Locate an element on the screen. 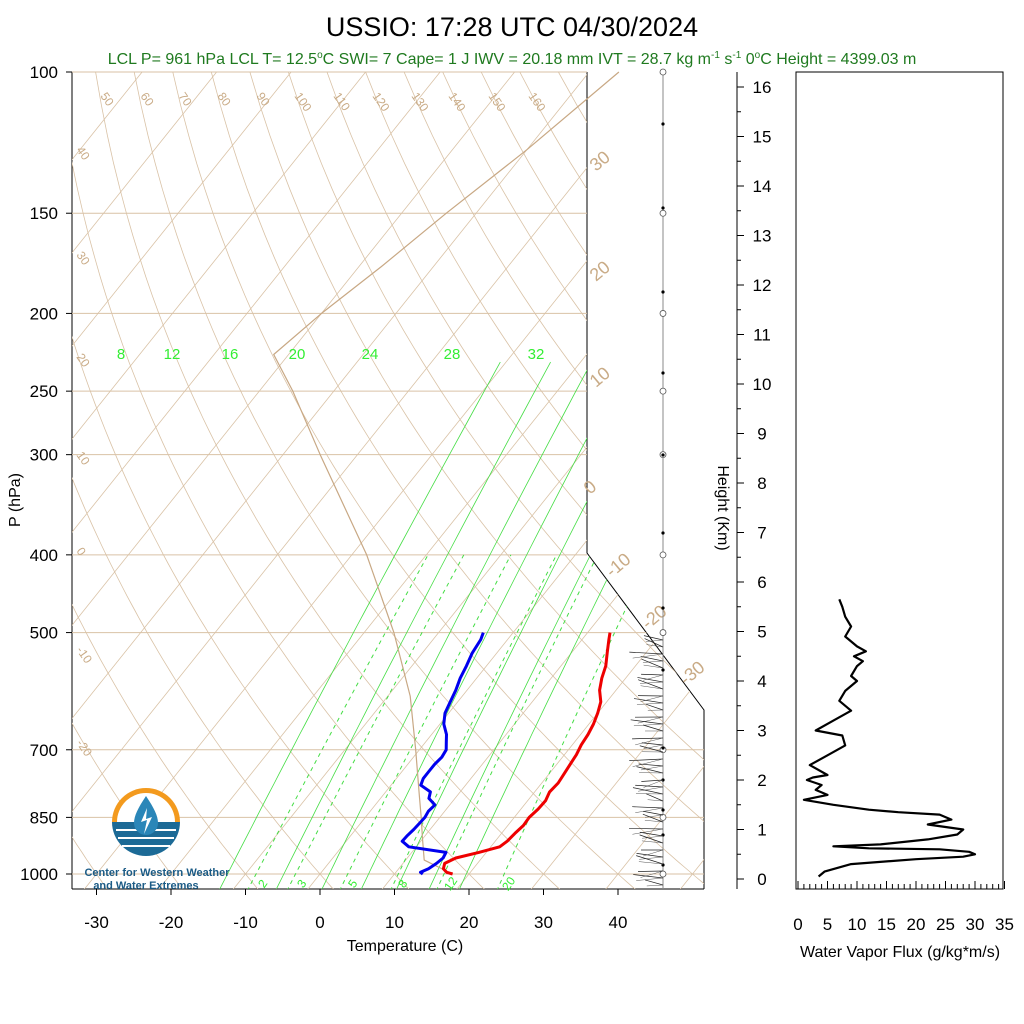 The width and height of the screenshot is (1024, 1024). adiabat-label: 60 is located at coordinates (147, 99).